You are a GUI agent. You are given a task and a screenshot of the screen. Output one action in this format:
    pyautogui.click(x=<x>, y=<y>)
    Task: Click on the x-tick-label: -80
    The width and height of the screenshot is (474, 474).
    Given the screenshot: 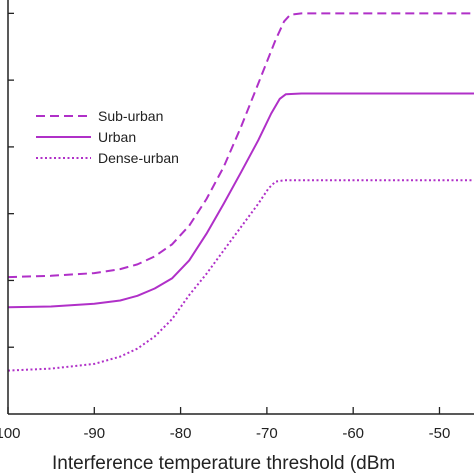 What is the action you would take?
    pyautogui.click(x=181, y=433)
    